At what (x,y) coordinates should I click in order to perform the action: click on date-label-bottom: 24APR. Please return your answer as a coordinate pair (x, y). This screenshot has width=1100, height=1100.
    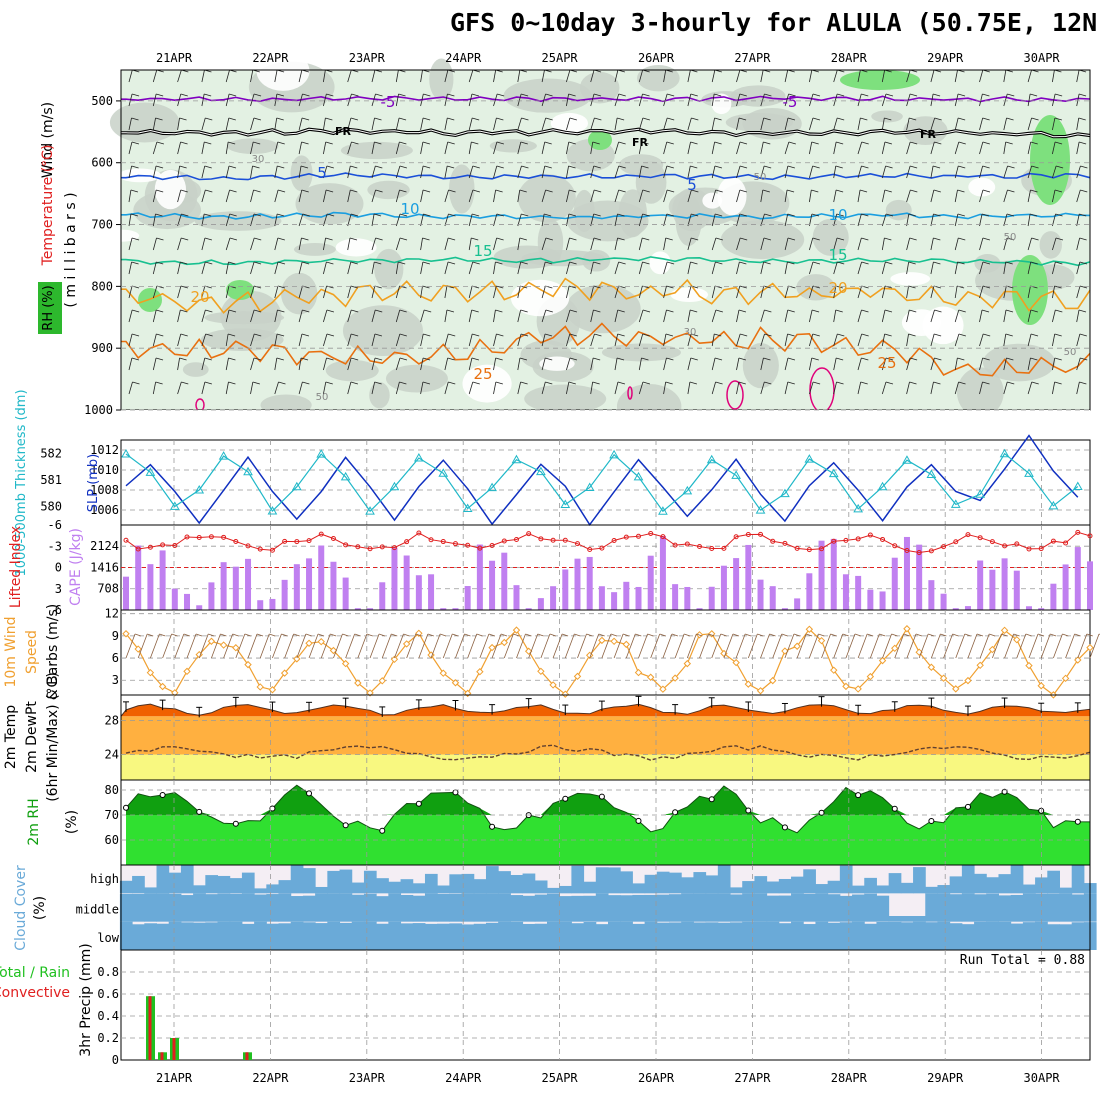
    Looking at the image, I should click on (463, 1078).